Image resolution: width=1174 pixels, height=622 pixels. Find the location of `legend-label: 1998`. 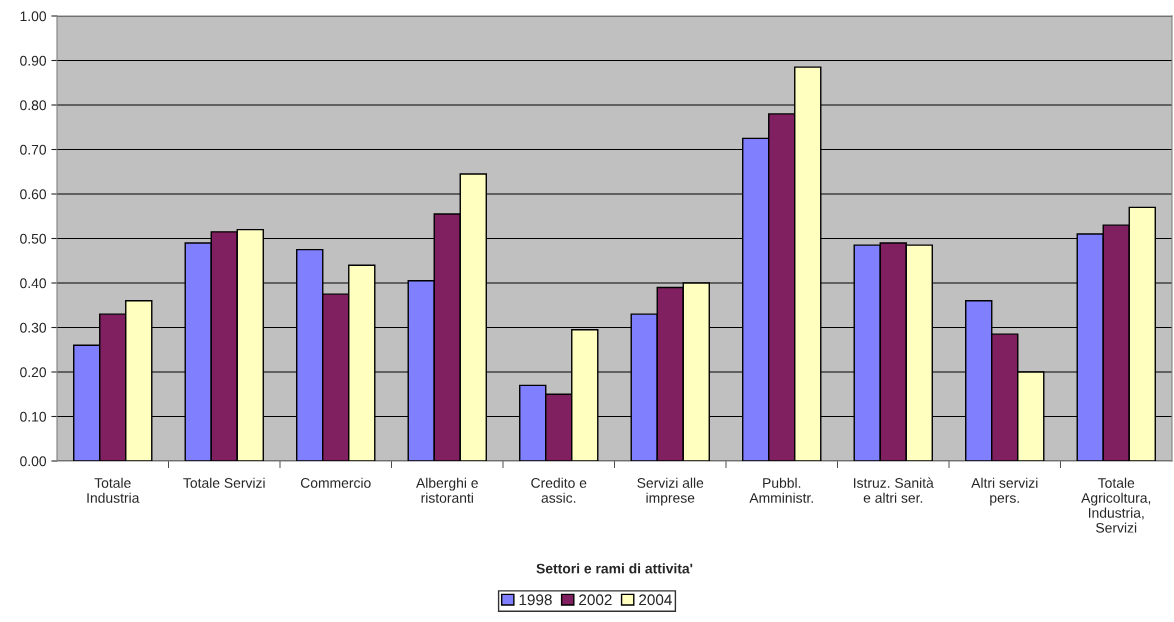

legend-label: 1998 is located at coordinates (535, 600).